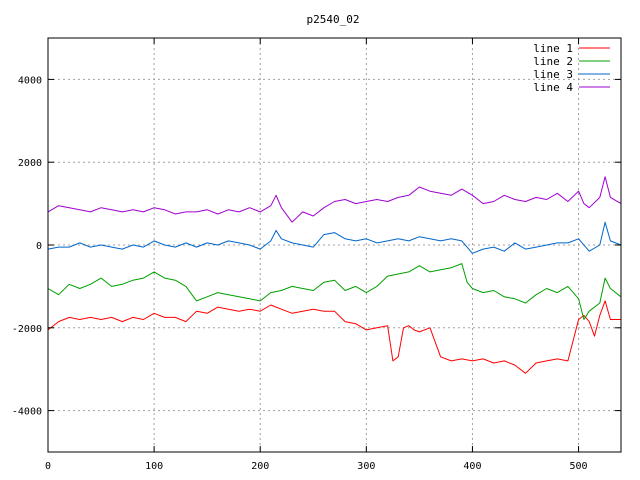 This screenshot has width=640, height=480. Describe the element at coordinates (333, 19) in the screenshot. I see `chart-title: p2540_02` at that location.